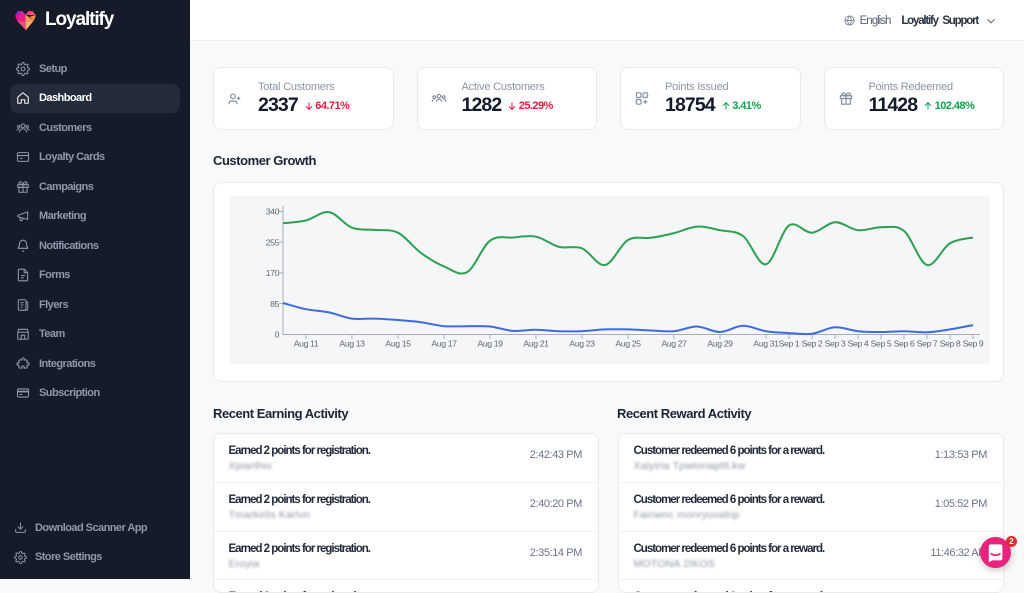  What do you see at coordinates (306, 344) in the screenshot?
I see `svg-text: Aug 11` at bounding box center [306, 344].